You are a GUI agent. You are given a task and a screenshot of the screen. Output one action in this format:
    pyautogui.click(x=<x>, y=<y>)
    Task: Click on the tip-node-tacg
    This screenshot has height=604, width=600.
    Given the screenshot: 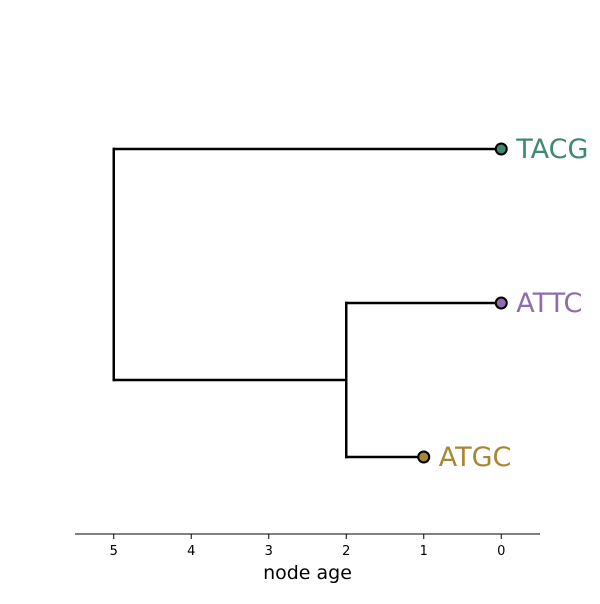 What is the action you would take?
    pyautogui.click(x=501, y=149)
    